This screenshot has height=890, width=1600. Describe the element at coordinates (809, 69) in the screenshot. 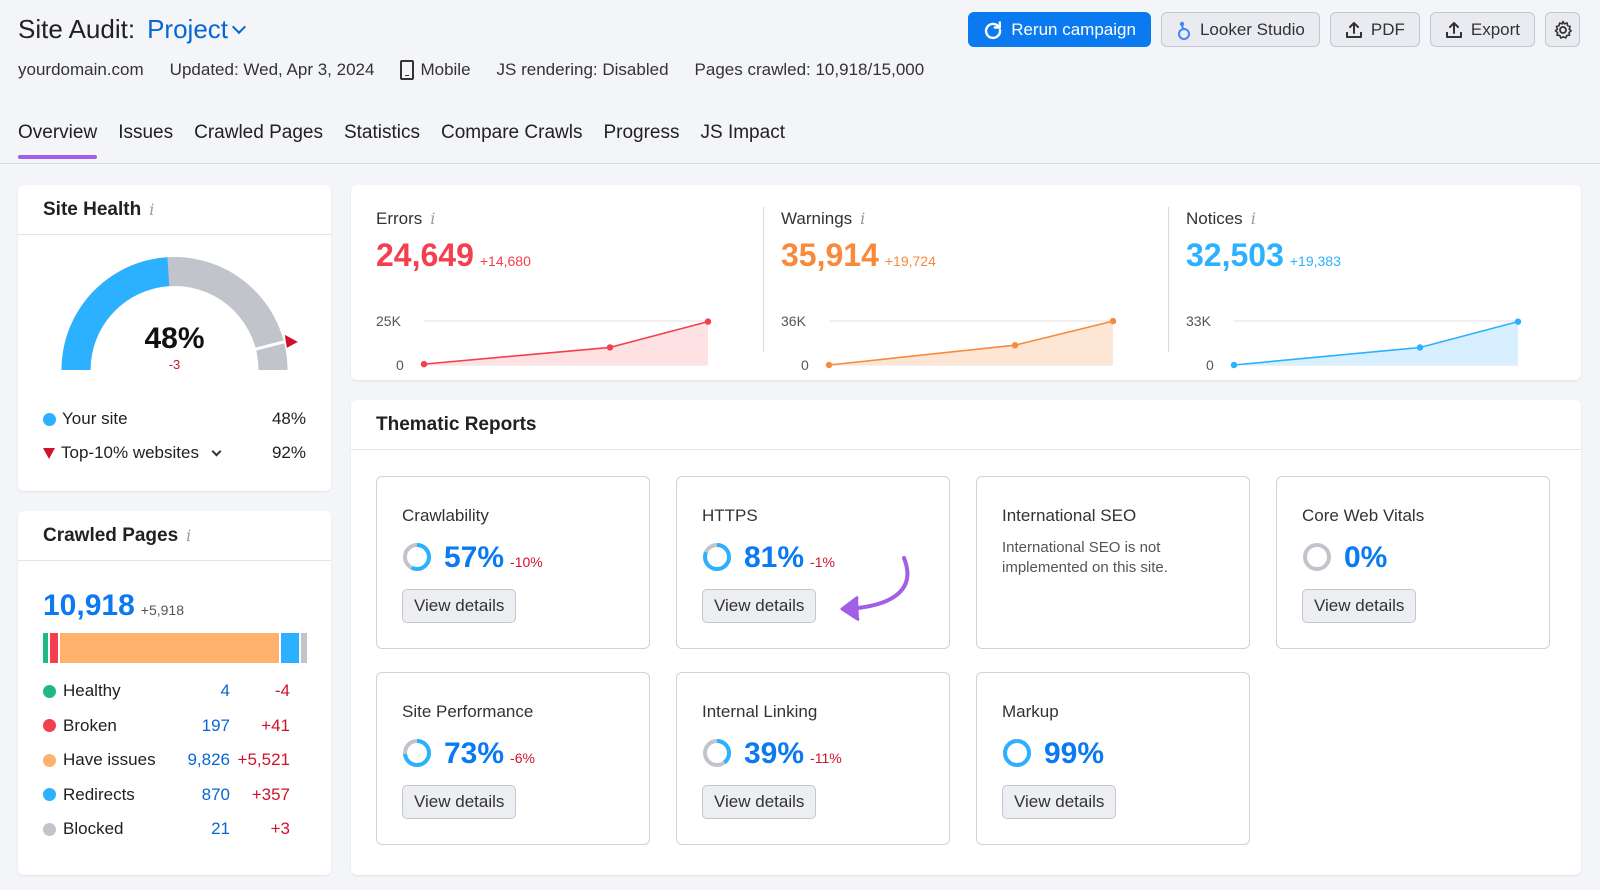

I see `pages-crawled-text: Pages crawled: 10,918/15,000` at that location.